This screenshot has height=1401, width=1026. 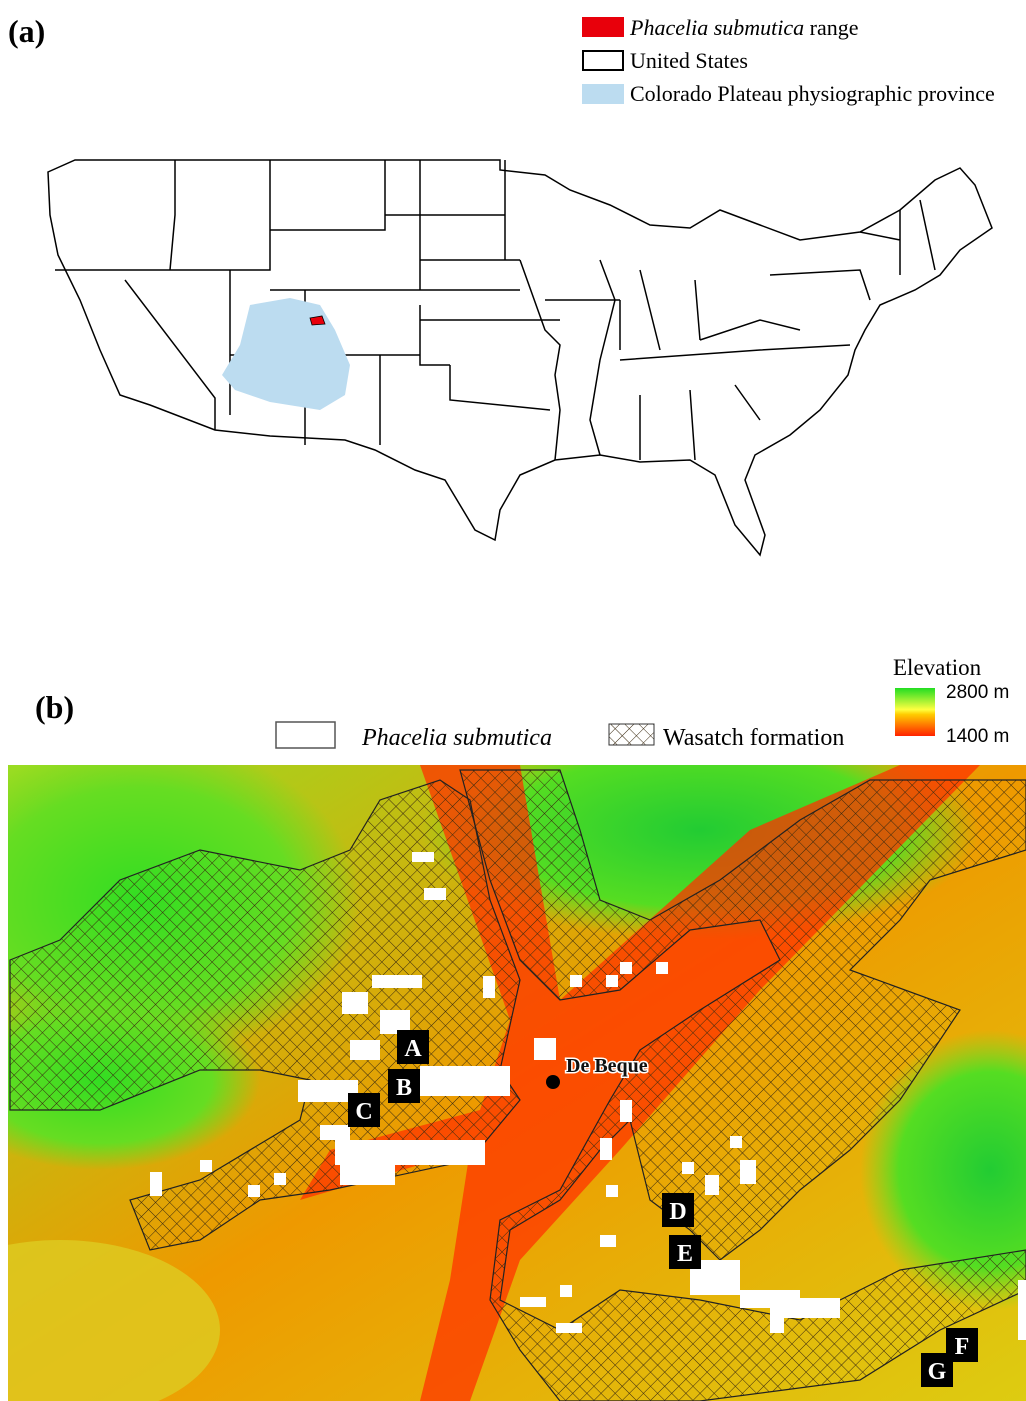 I want to click on site-label: E, so click(x=685, y=1254).